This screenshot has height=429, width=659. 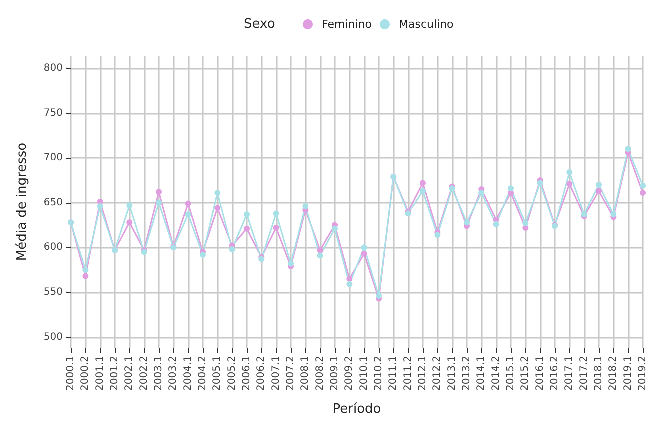 What do you see at coordinates (496, 373) in the screenshot?
I see `x-tick-label: 2014.2` at bounding box center [496, 373].